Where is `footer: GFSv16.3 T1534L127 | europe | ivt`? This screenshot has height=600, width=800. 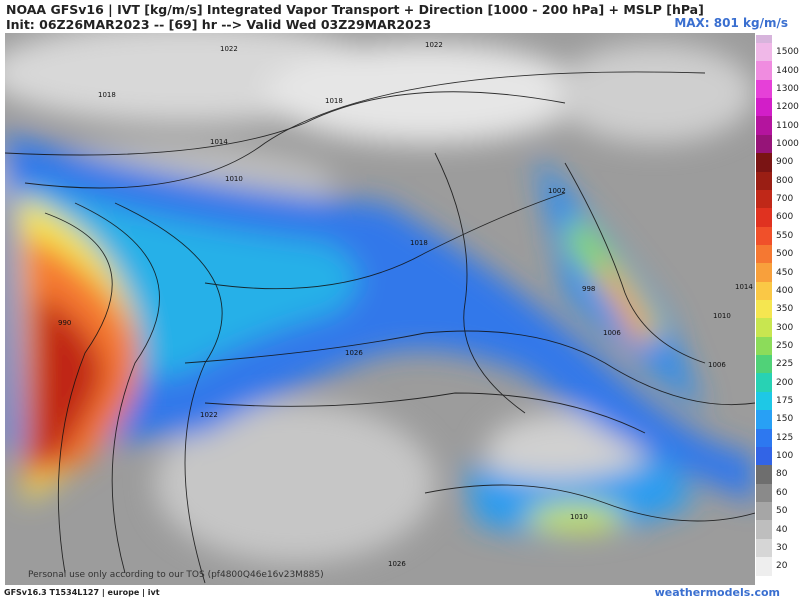
footer: GFSv16.3 T1534L127 | europe | ivt is located at coordinates (82, 592).